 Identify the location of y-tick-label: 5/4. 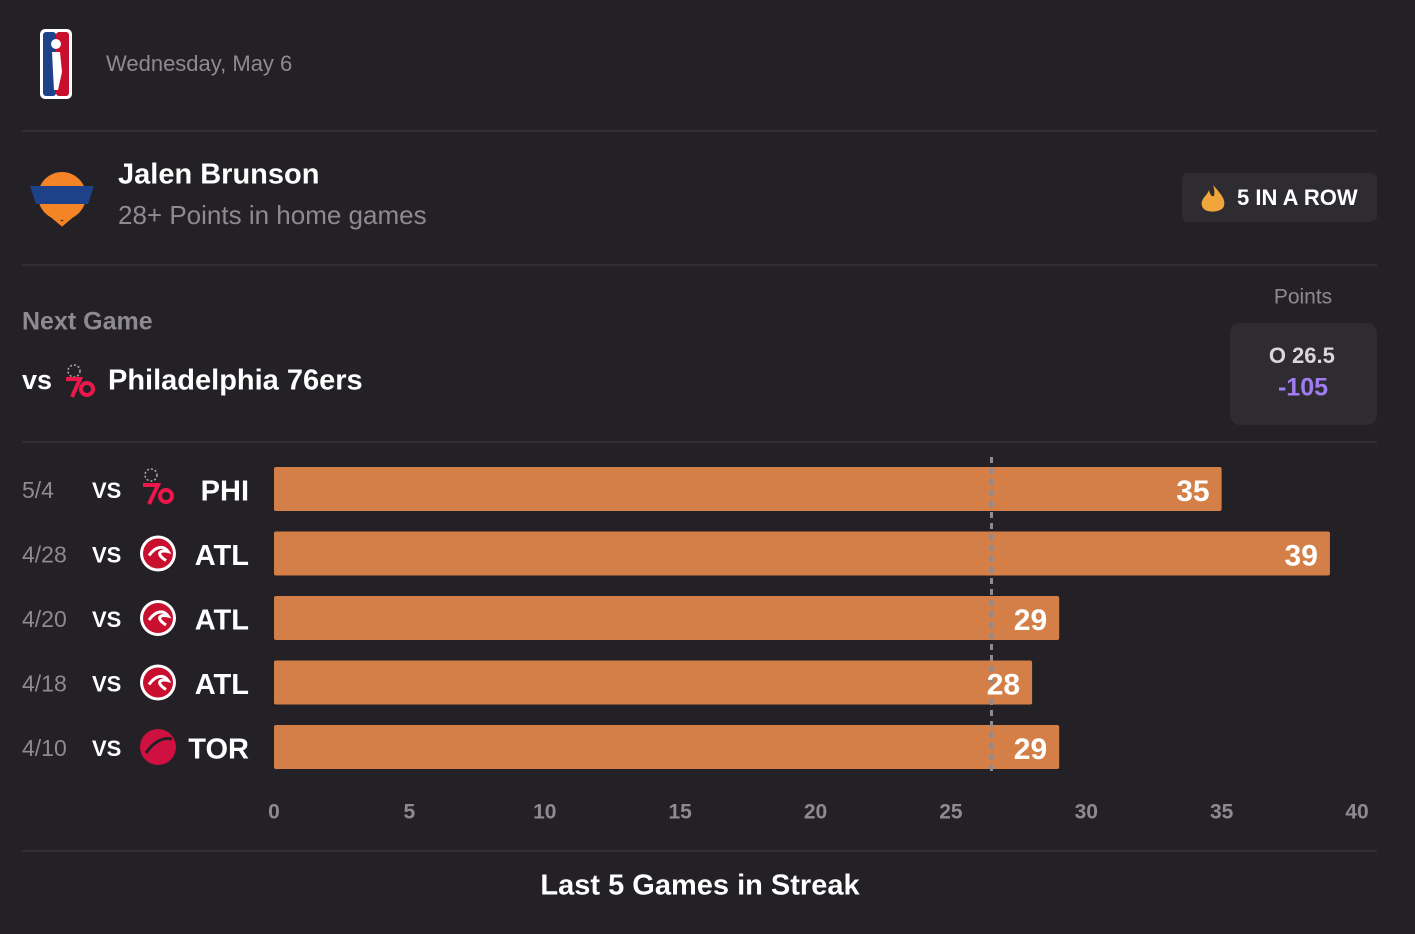
(38, 490).